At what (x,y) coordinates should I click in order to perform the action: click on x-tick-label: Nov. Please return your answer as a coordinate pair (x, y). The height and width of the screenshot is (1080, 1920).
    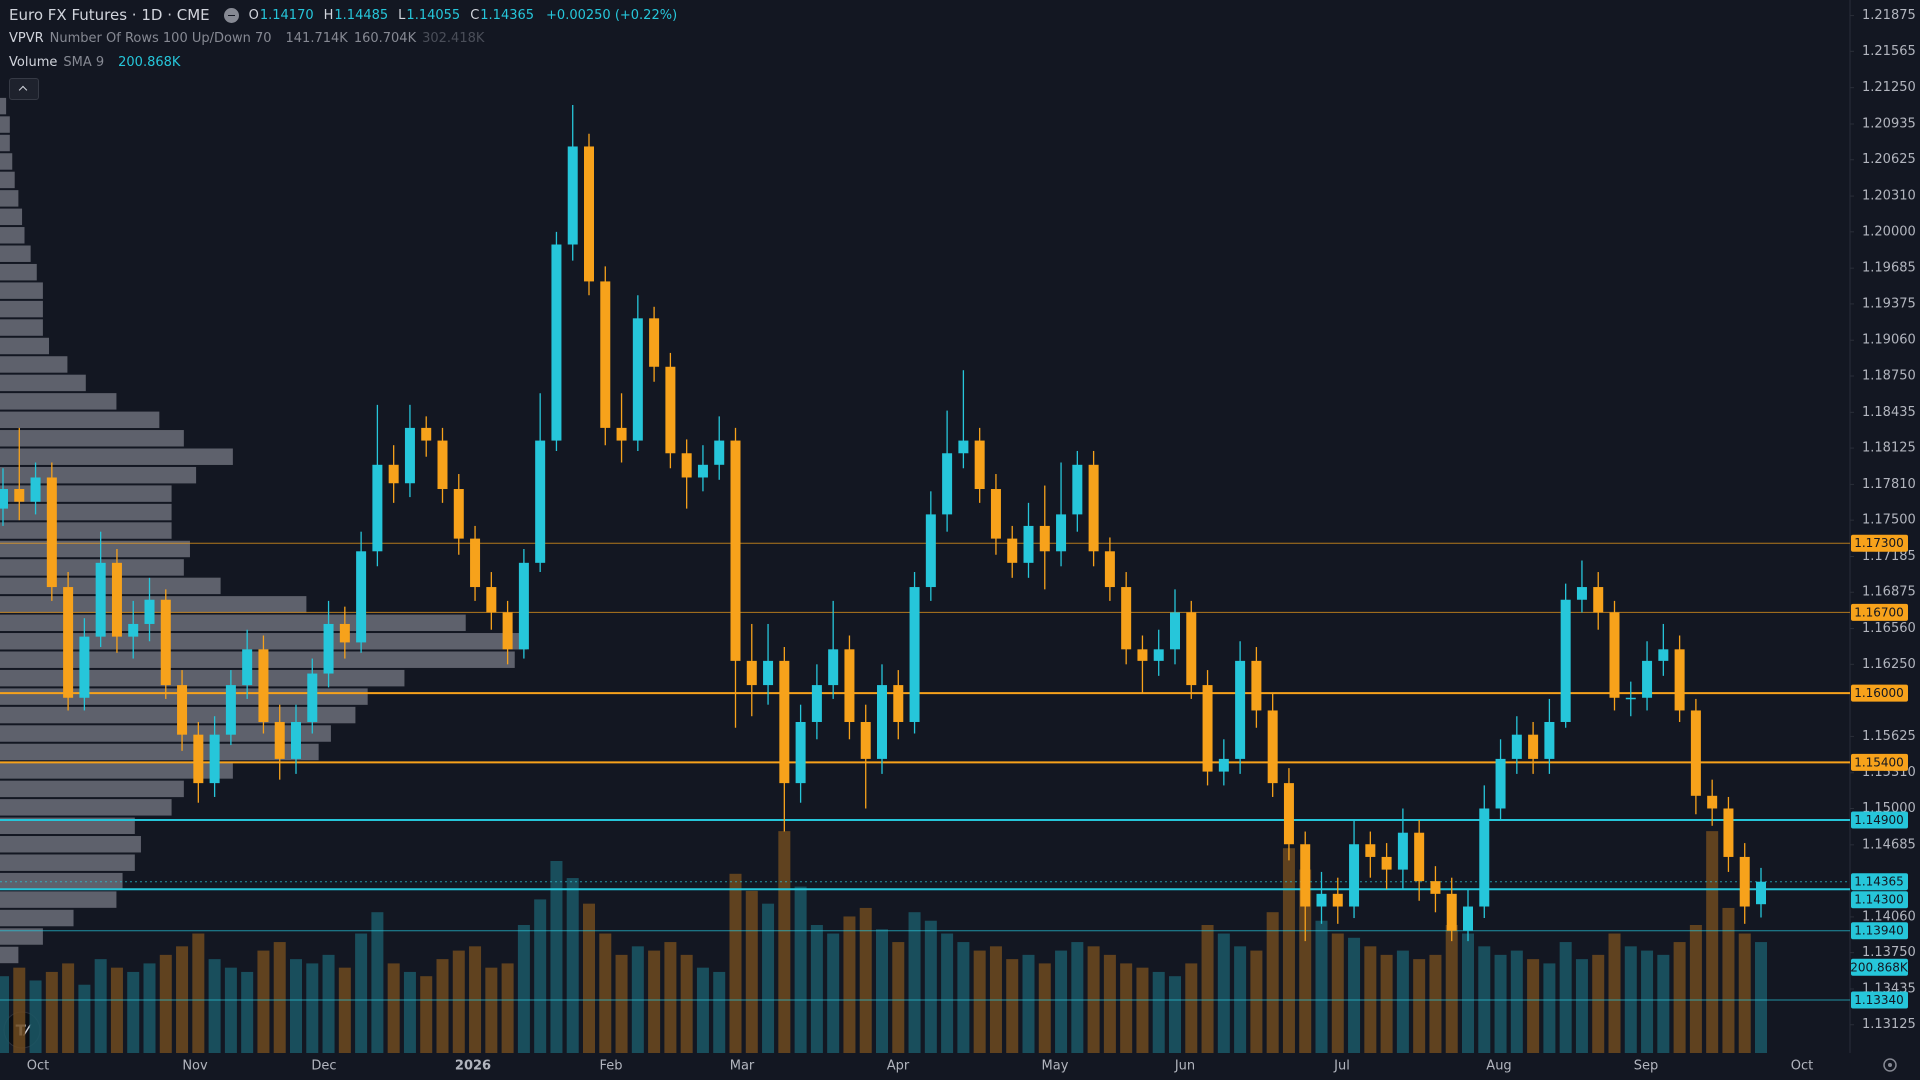
    Looking at the image, I should click on (195, 1066).